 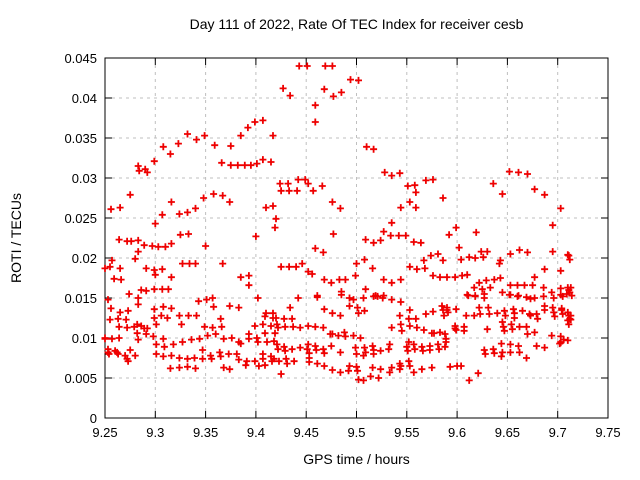 I want to click on x-tick-label: 9.7, so click(x=558, y=432).